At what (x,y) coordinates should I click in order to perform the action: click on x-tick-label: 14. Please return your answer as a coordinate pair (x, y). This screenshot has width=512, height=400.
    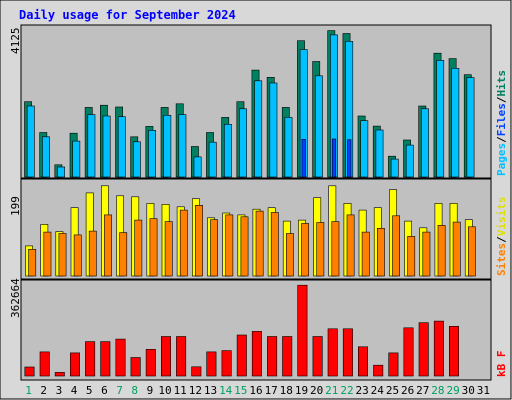
    Looking at the image, I should click on (226, 390).